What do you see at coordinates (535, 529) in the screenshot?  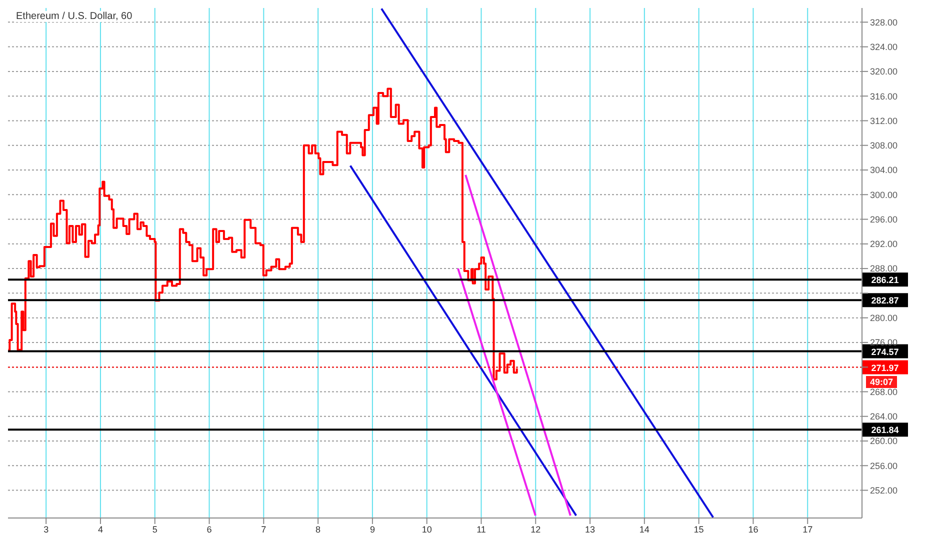 I see `x-tick-label: 12` at bounding box center [535, 529].